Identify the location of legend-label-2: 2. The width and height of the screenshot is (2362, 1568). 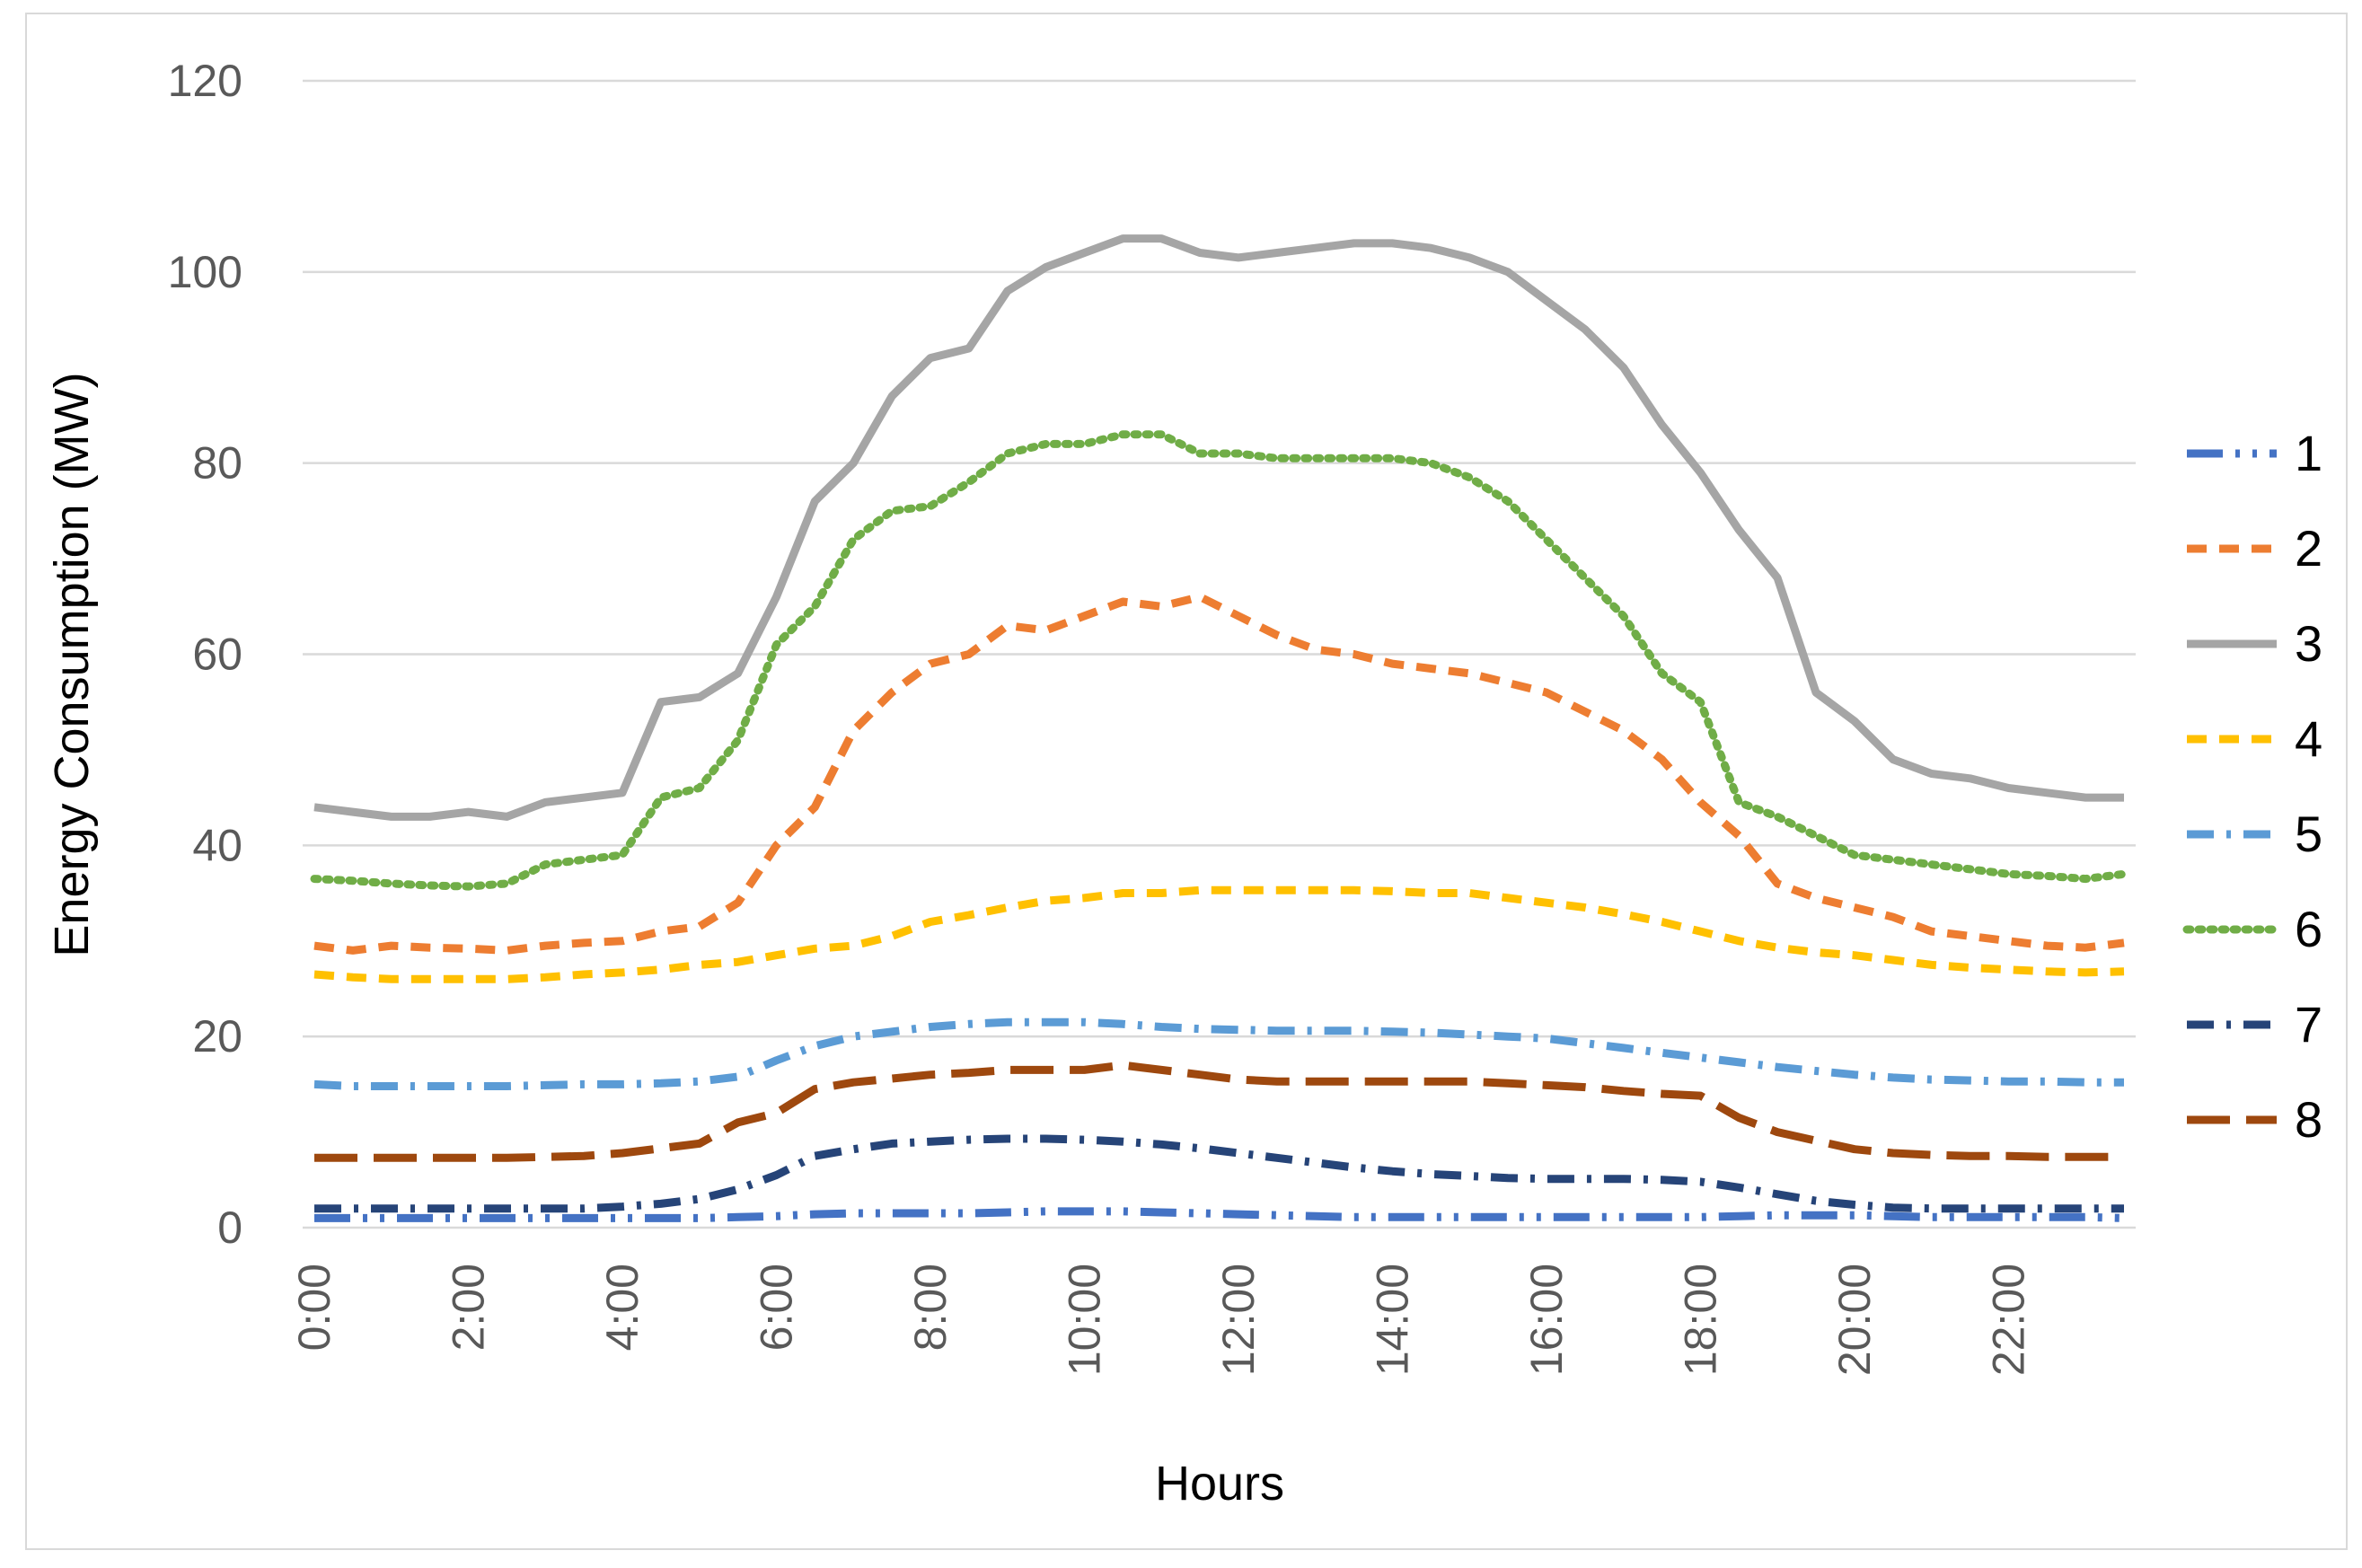
(2308, 548).